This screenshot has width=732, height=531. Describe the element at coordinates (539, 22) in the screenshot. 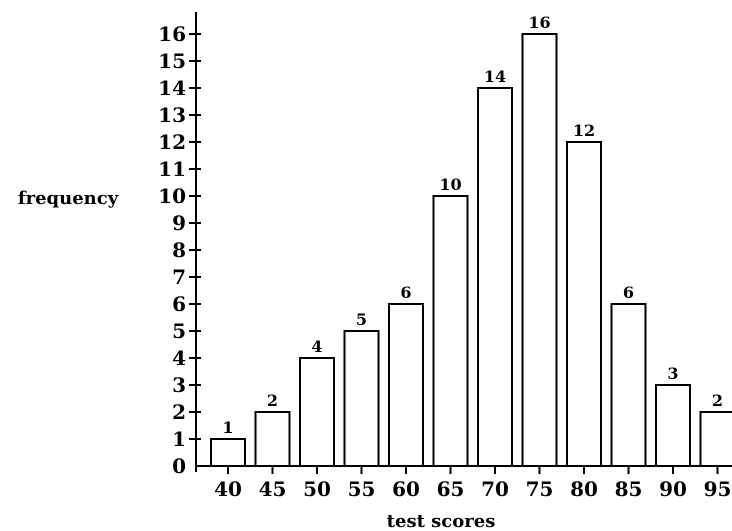

I see `bar-value-label: 16` at that location.